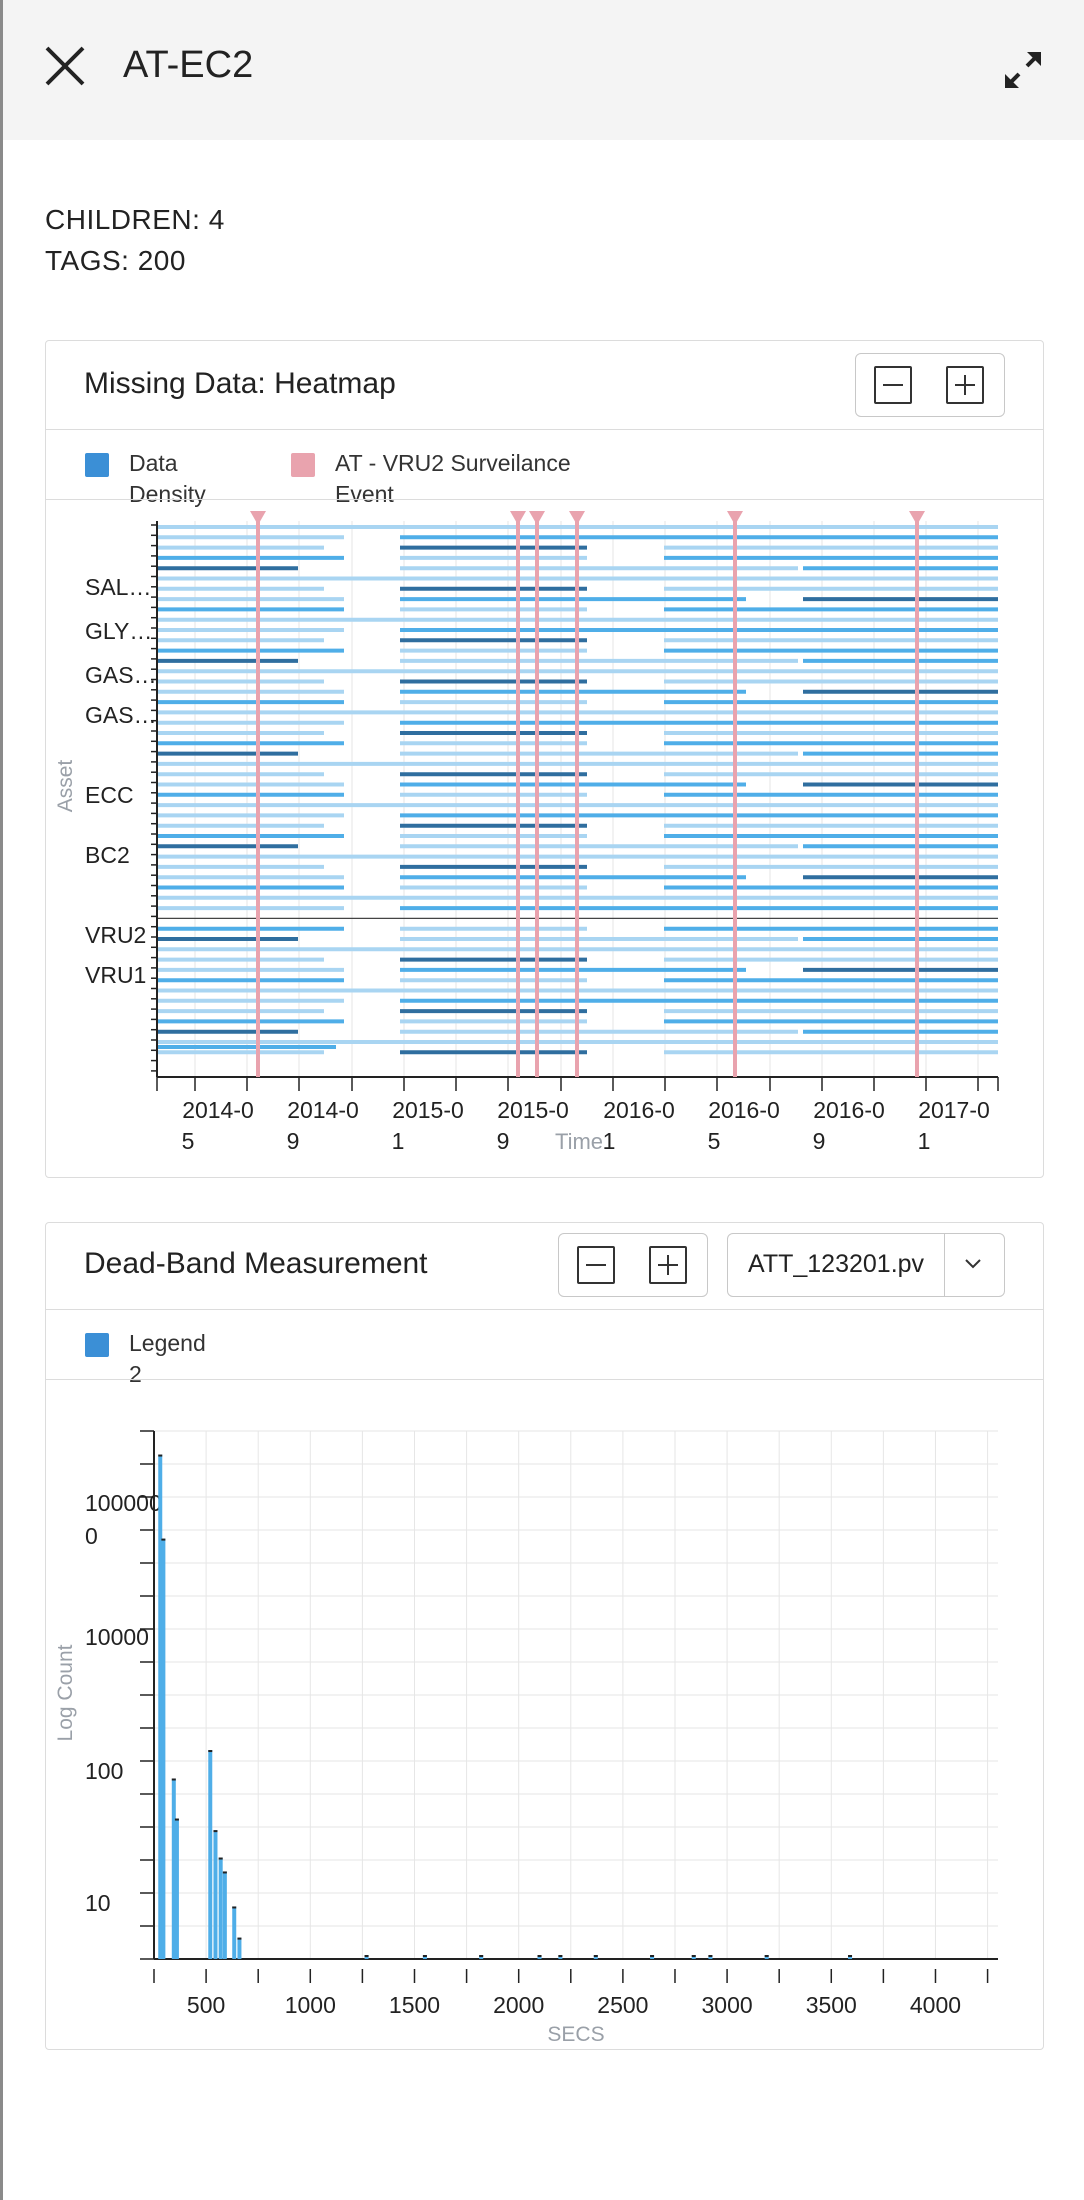  Describe the element at coordinates (256, 1263) in the screenshot. I see `deadband-title: Dead-Band Measurement` at that location.